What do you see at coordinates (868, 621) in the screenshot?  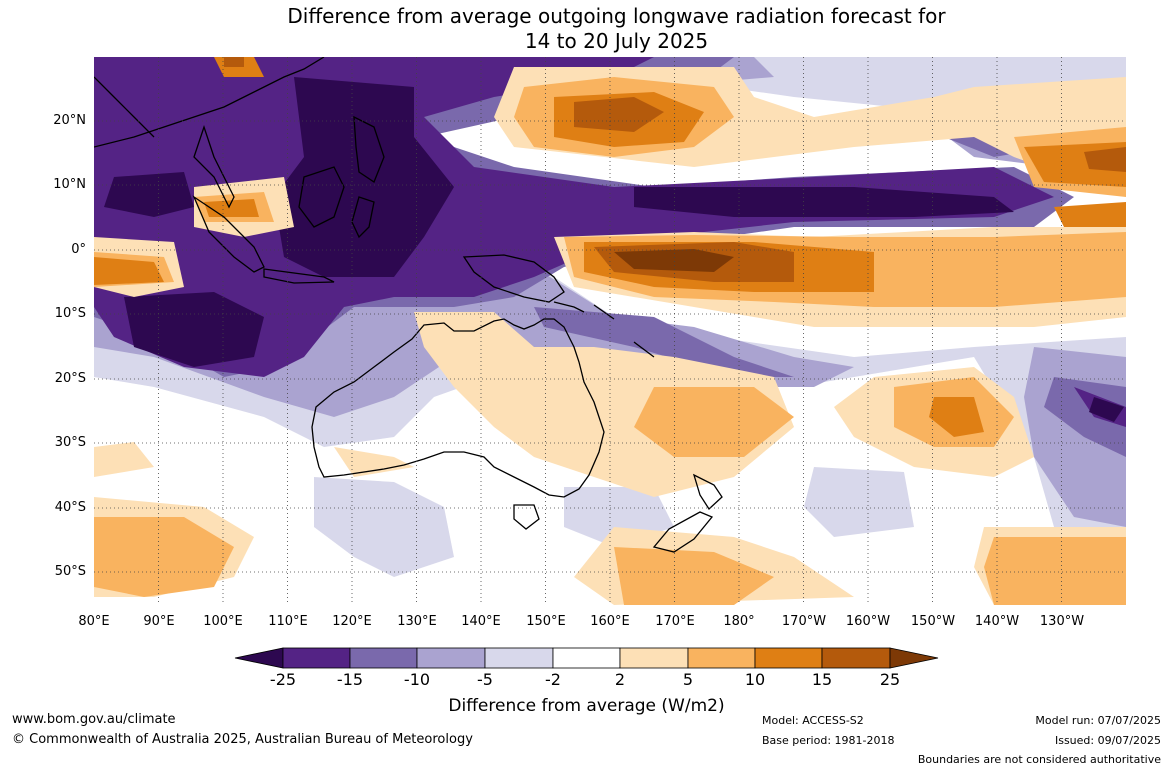 I see `lon-label: 160°W` at bounding box center [868, 621].